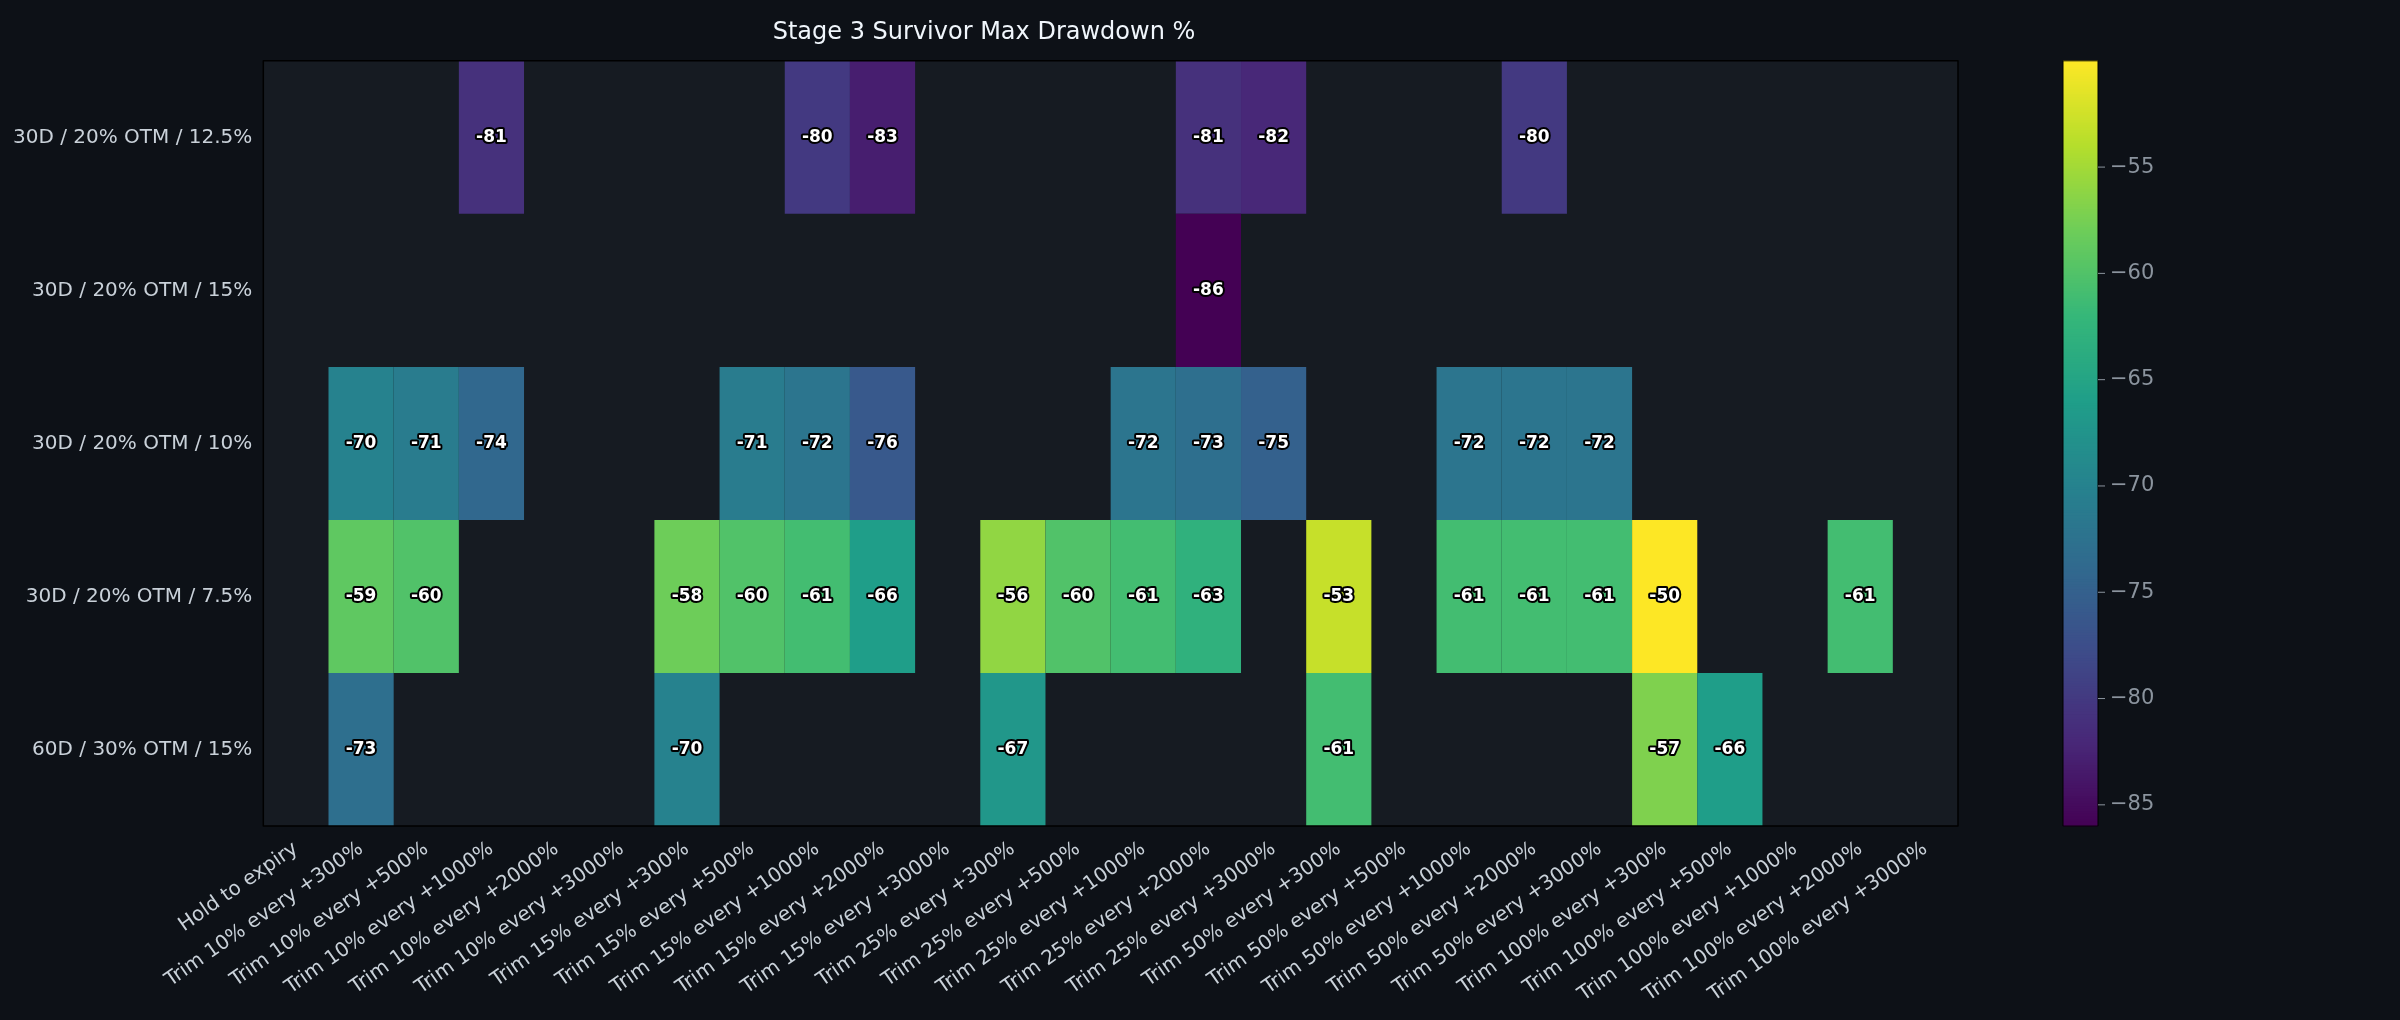 This screenshot has height=1020, width=2400. I want to click on data-label: -63, so click(1208, 594).